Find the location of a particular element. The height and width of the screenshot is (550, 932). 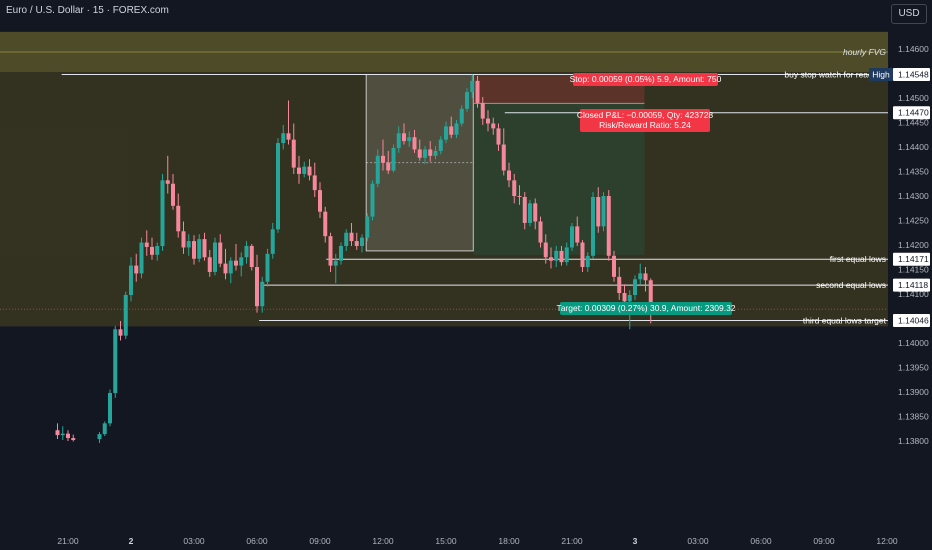

price-tick-label: 1.14000 is located at coordinates (913, 343).